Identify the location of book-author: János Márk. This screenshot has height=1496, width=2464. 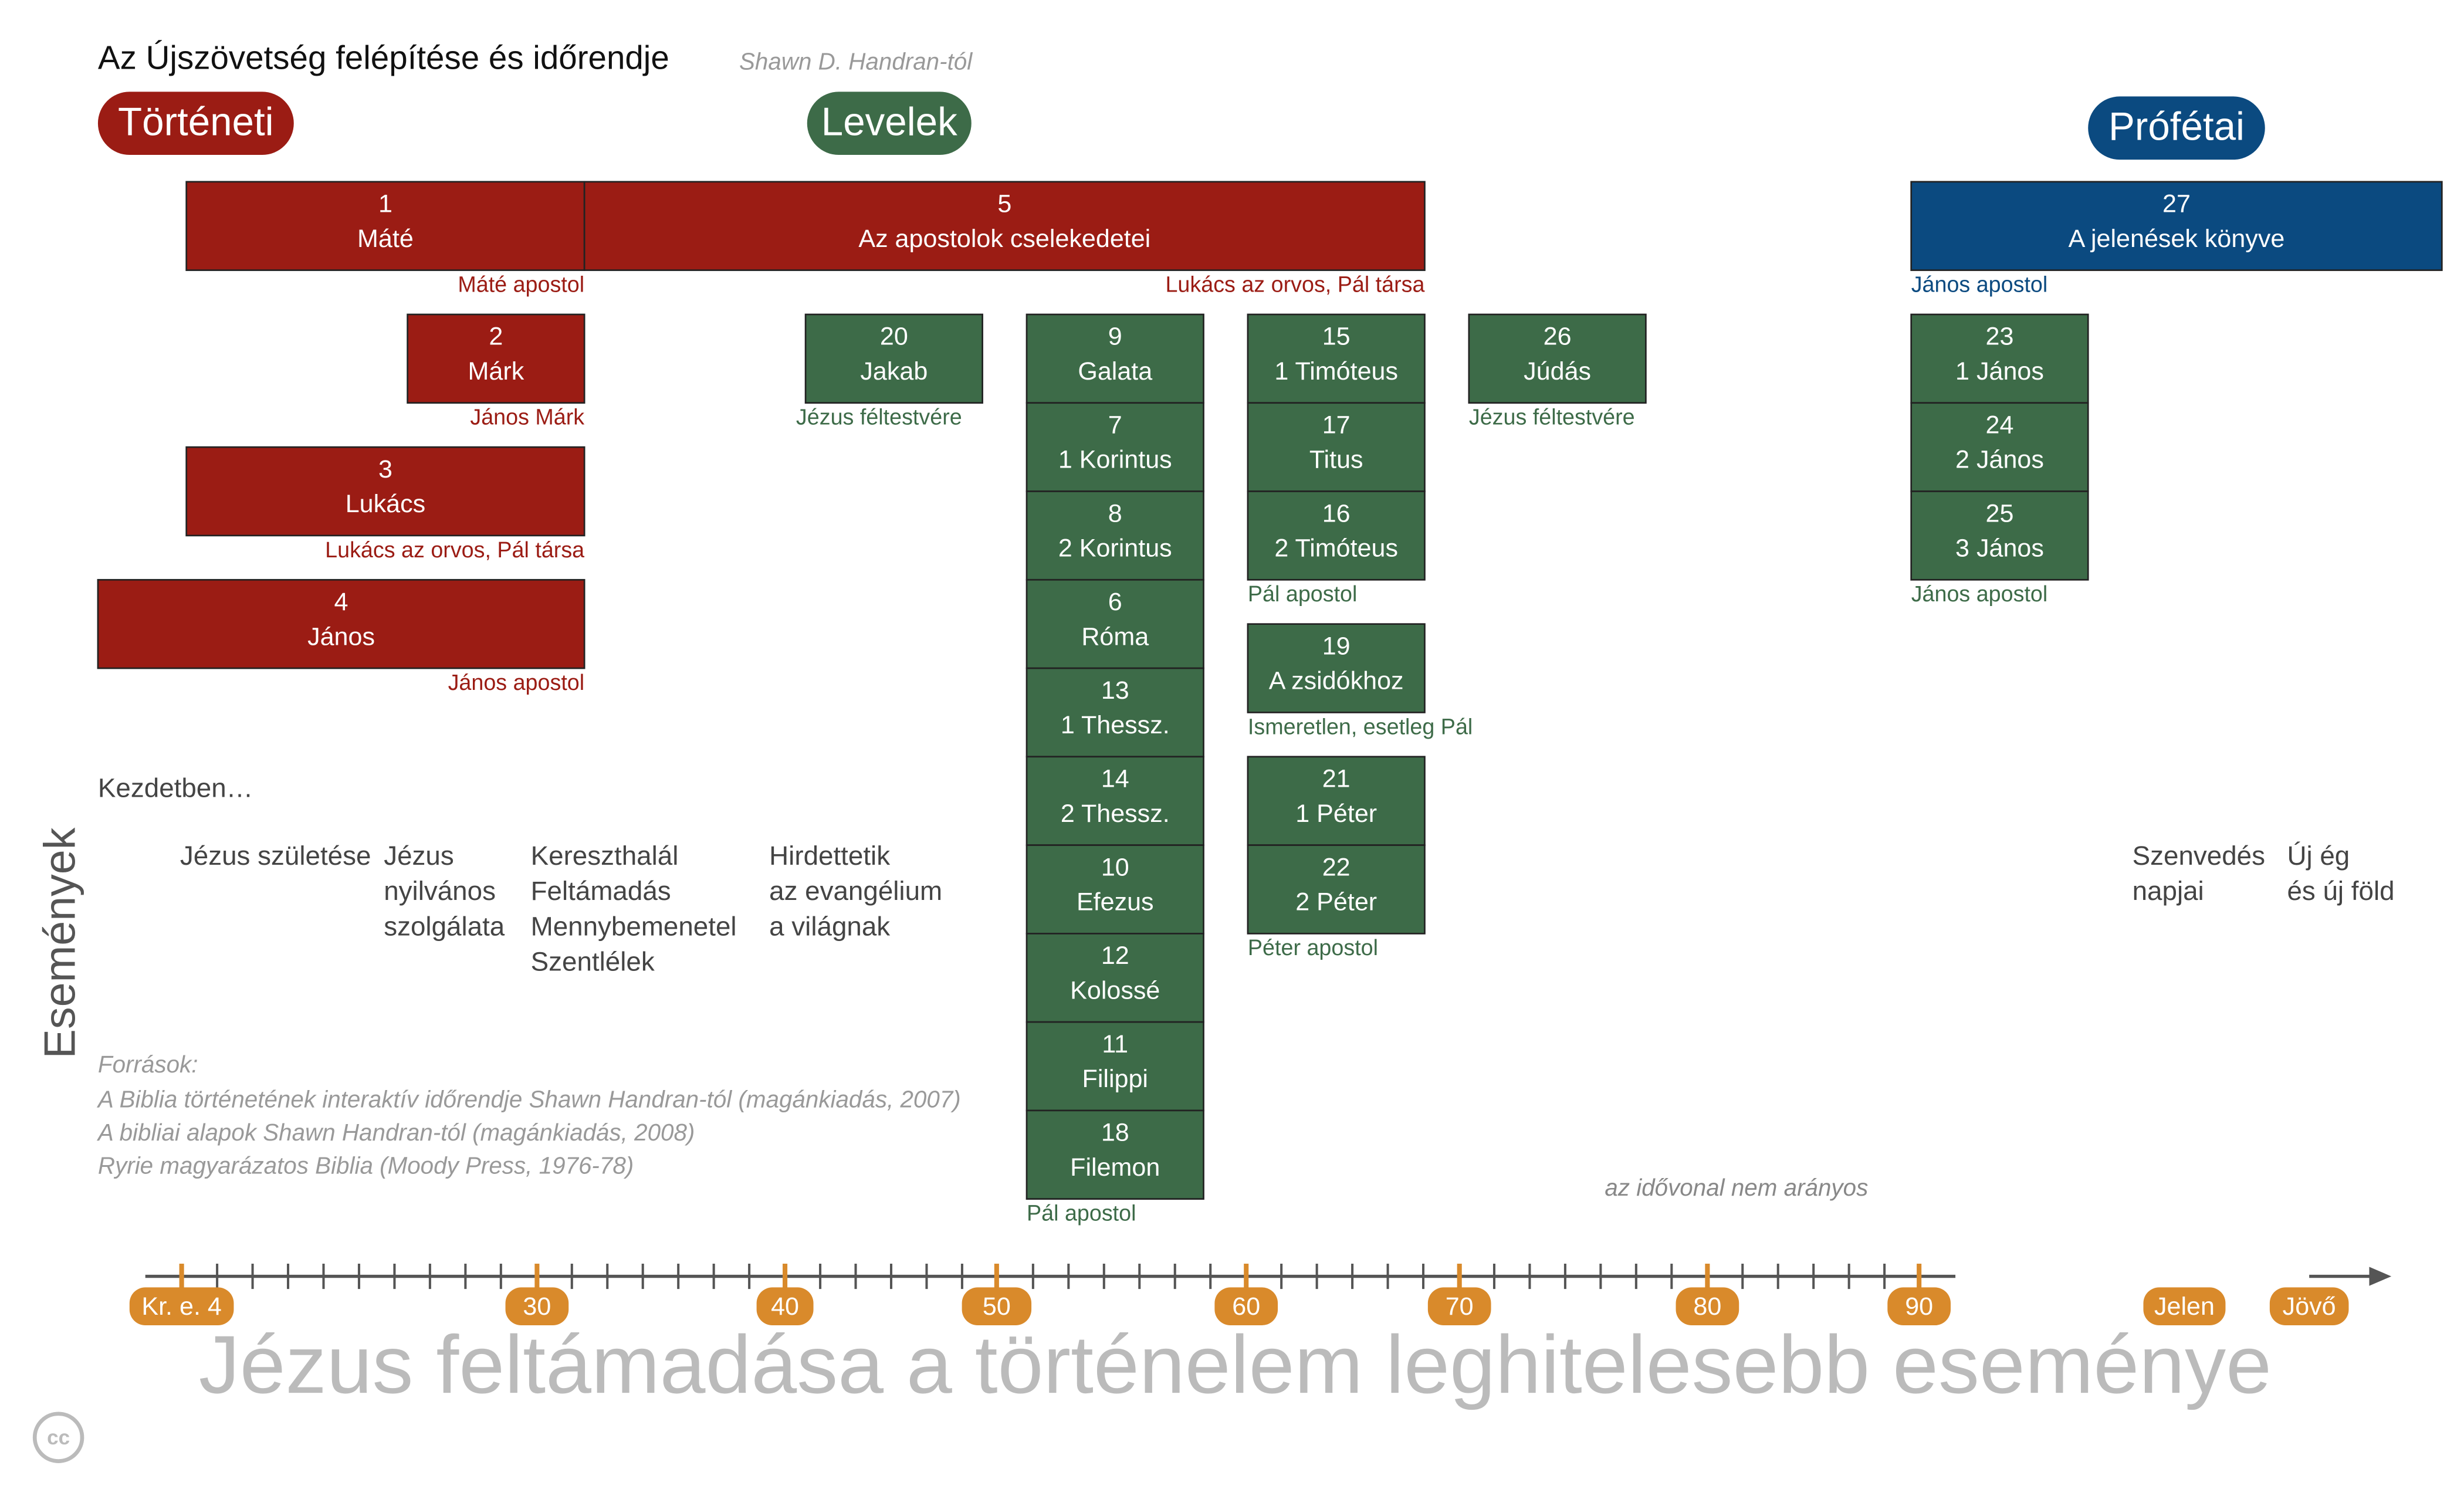
(527, 417).